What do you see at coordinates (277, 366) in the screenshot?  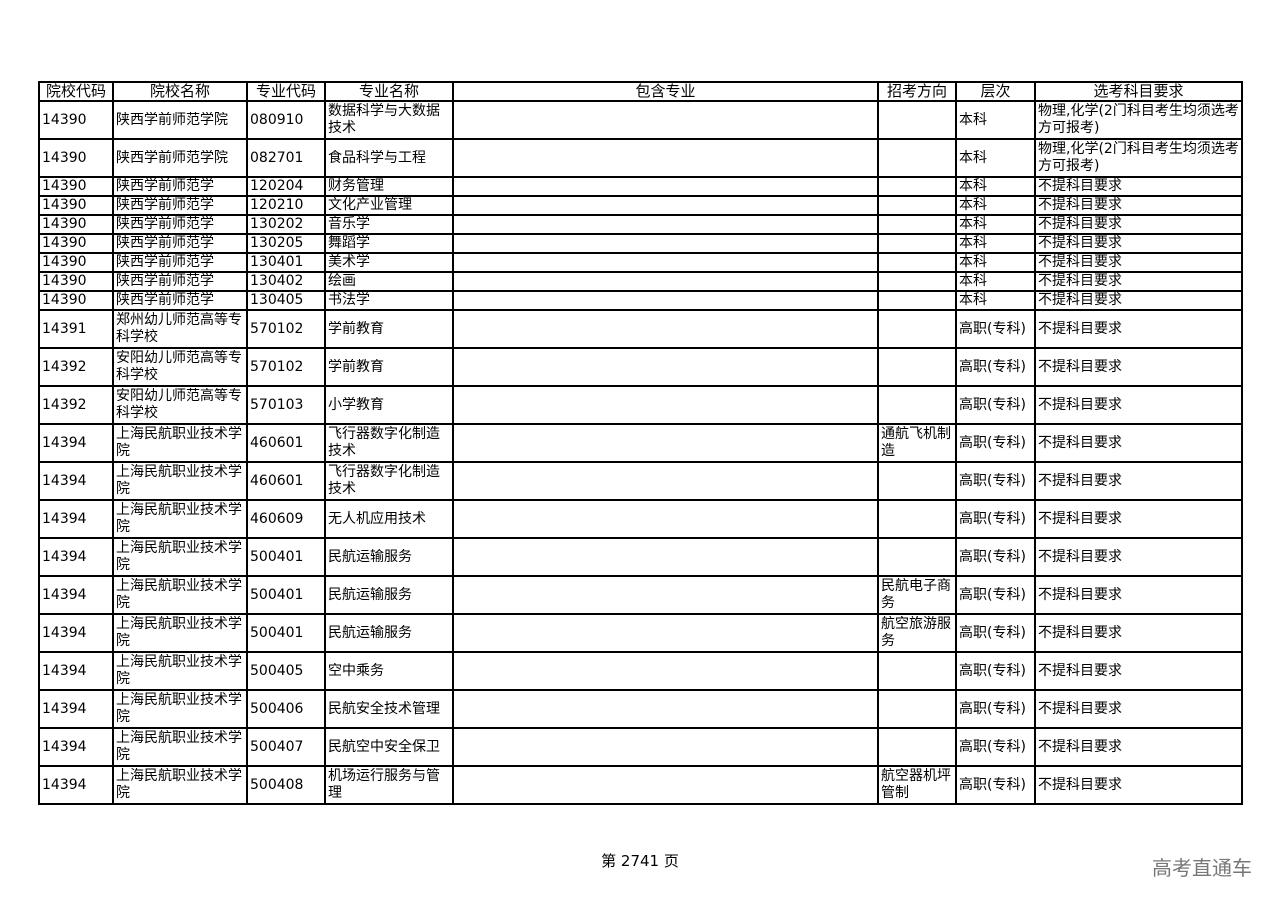 I see `major-code-text: 570102` at bounding box center [277, 366].